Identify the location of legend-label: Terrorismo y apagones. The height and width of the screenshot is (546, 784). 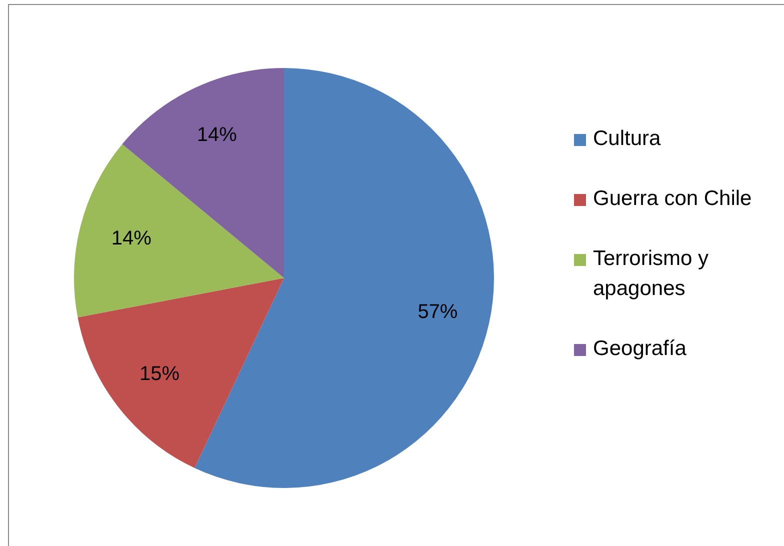
(651, 274).